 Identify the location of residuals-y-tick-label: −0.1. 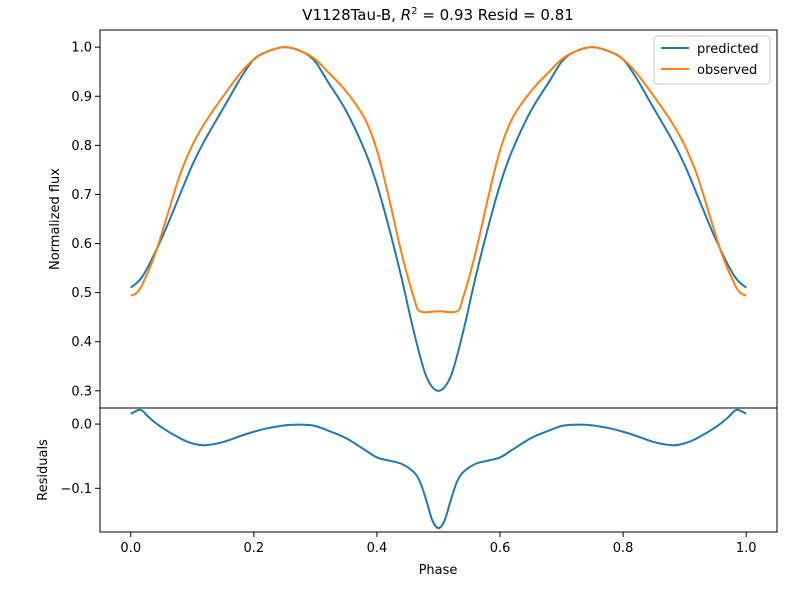
(76, 489).